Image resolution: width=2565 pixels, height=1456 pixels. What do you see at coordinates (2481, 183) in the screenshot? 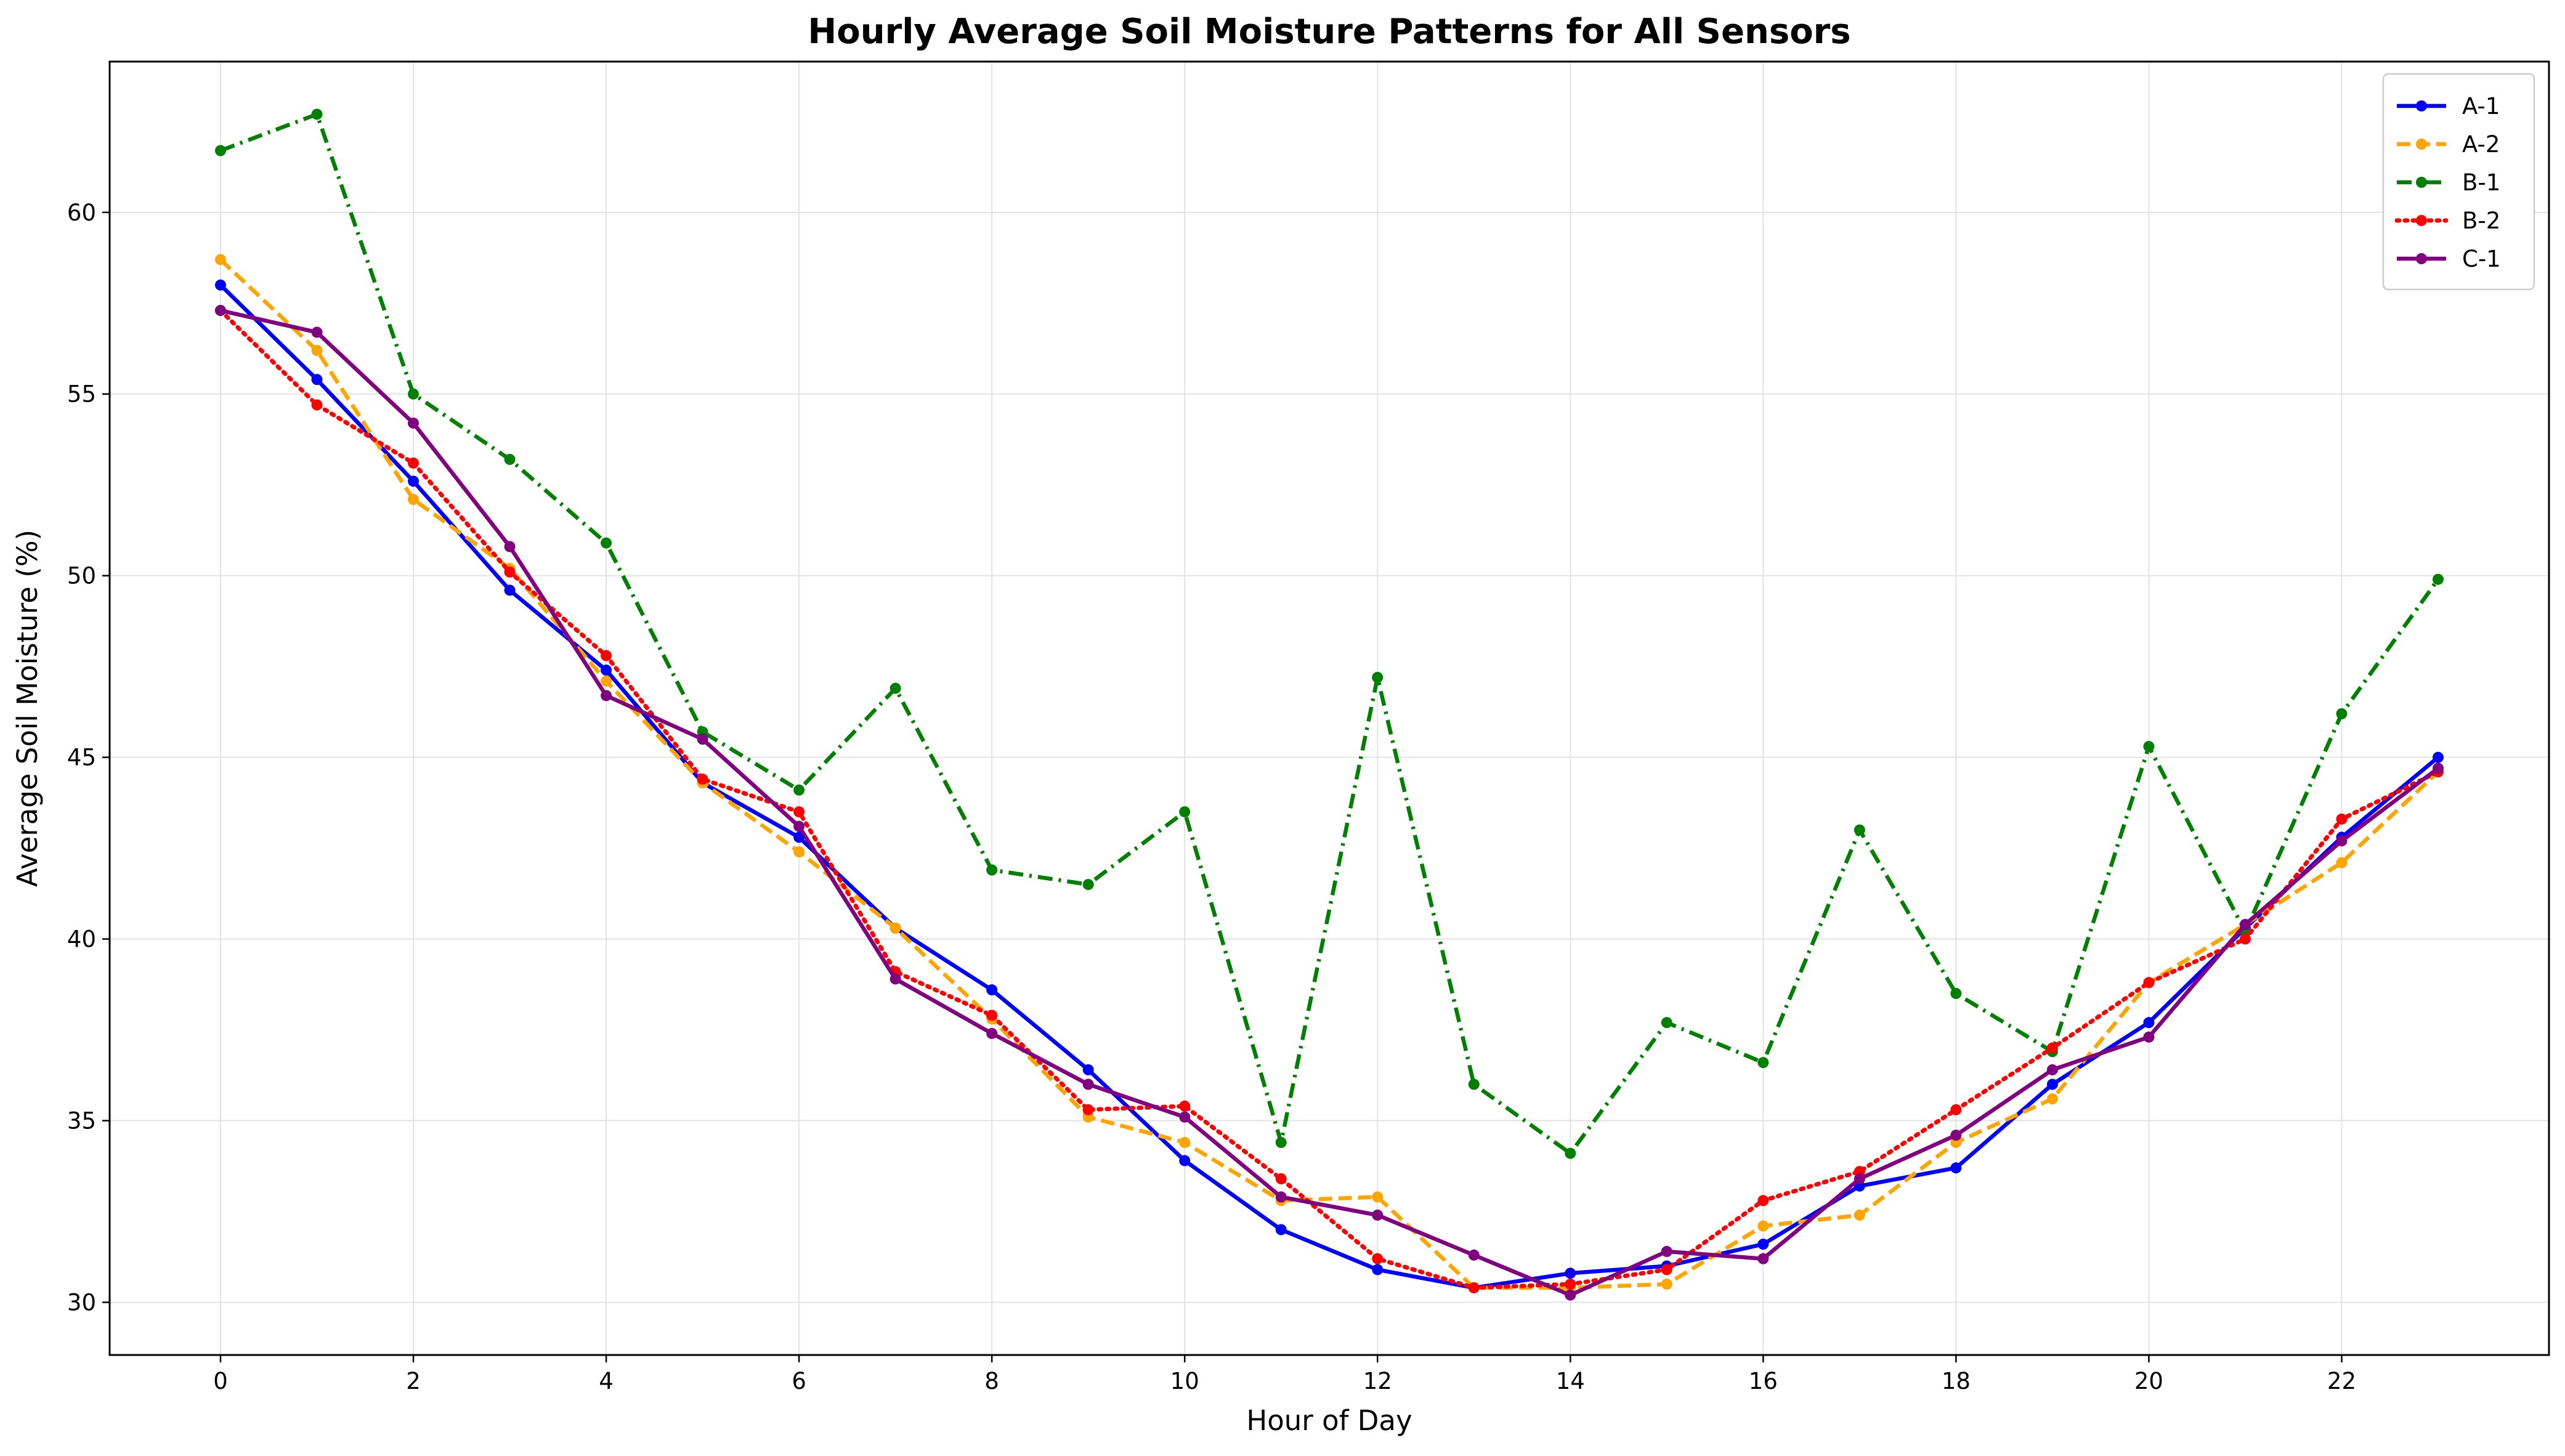
I see `legend-label: B-1` at bounding box center [2481, 183].